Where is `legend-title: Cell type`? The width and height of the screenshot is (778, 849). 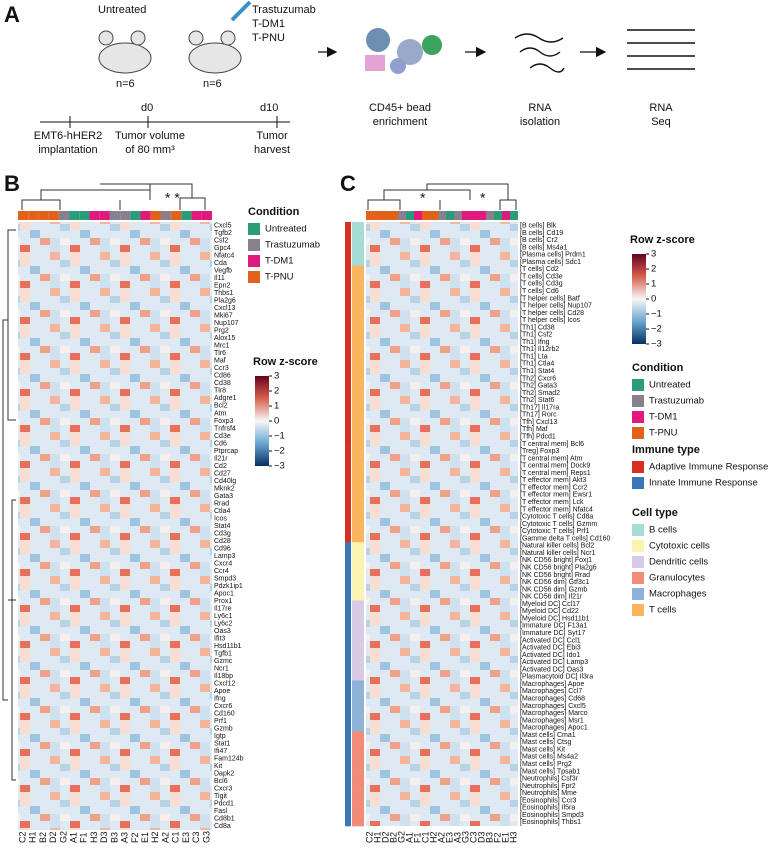
legend-title: Cell type is located at coordinates (655, 513).